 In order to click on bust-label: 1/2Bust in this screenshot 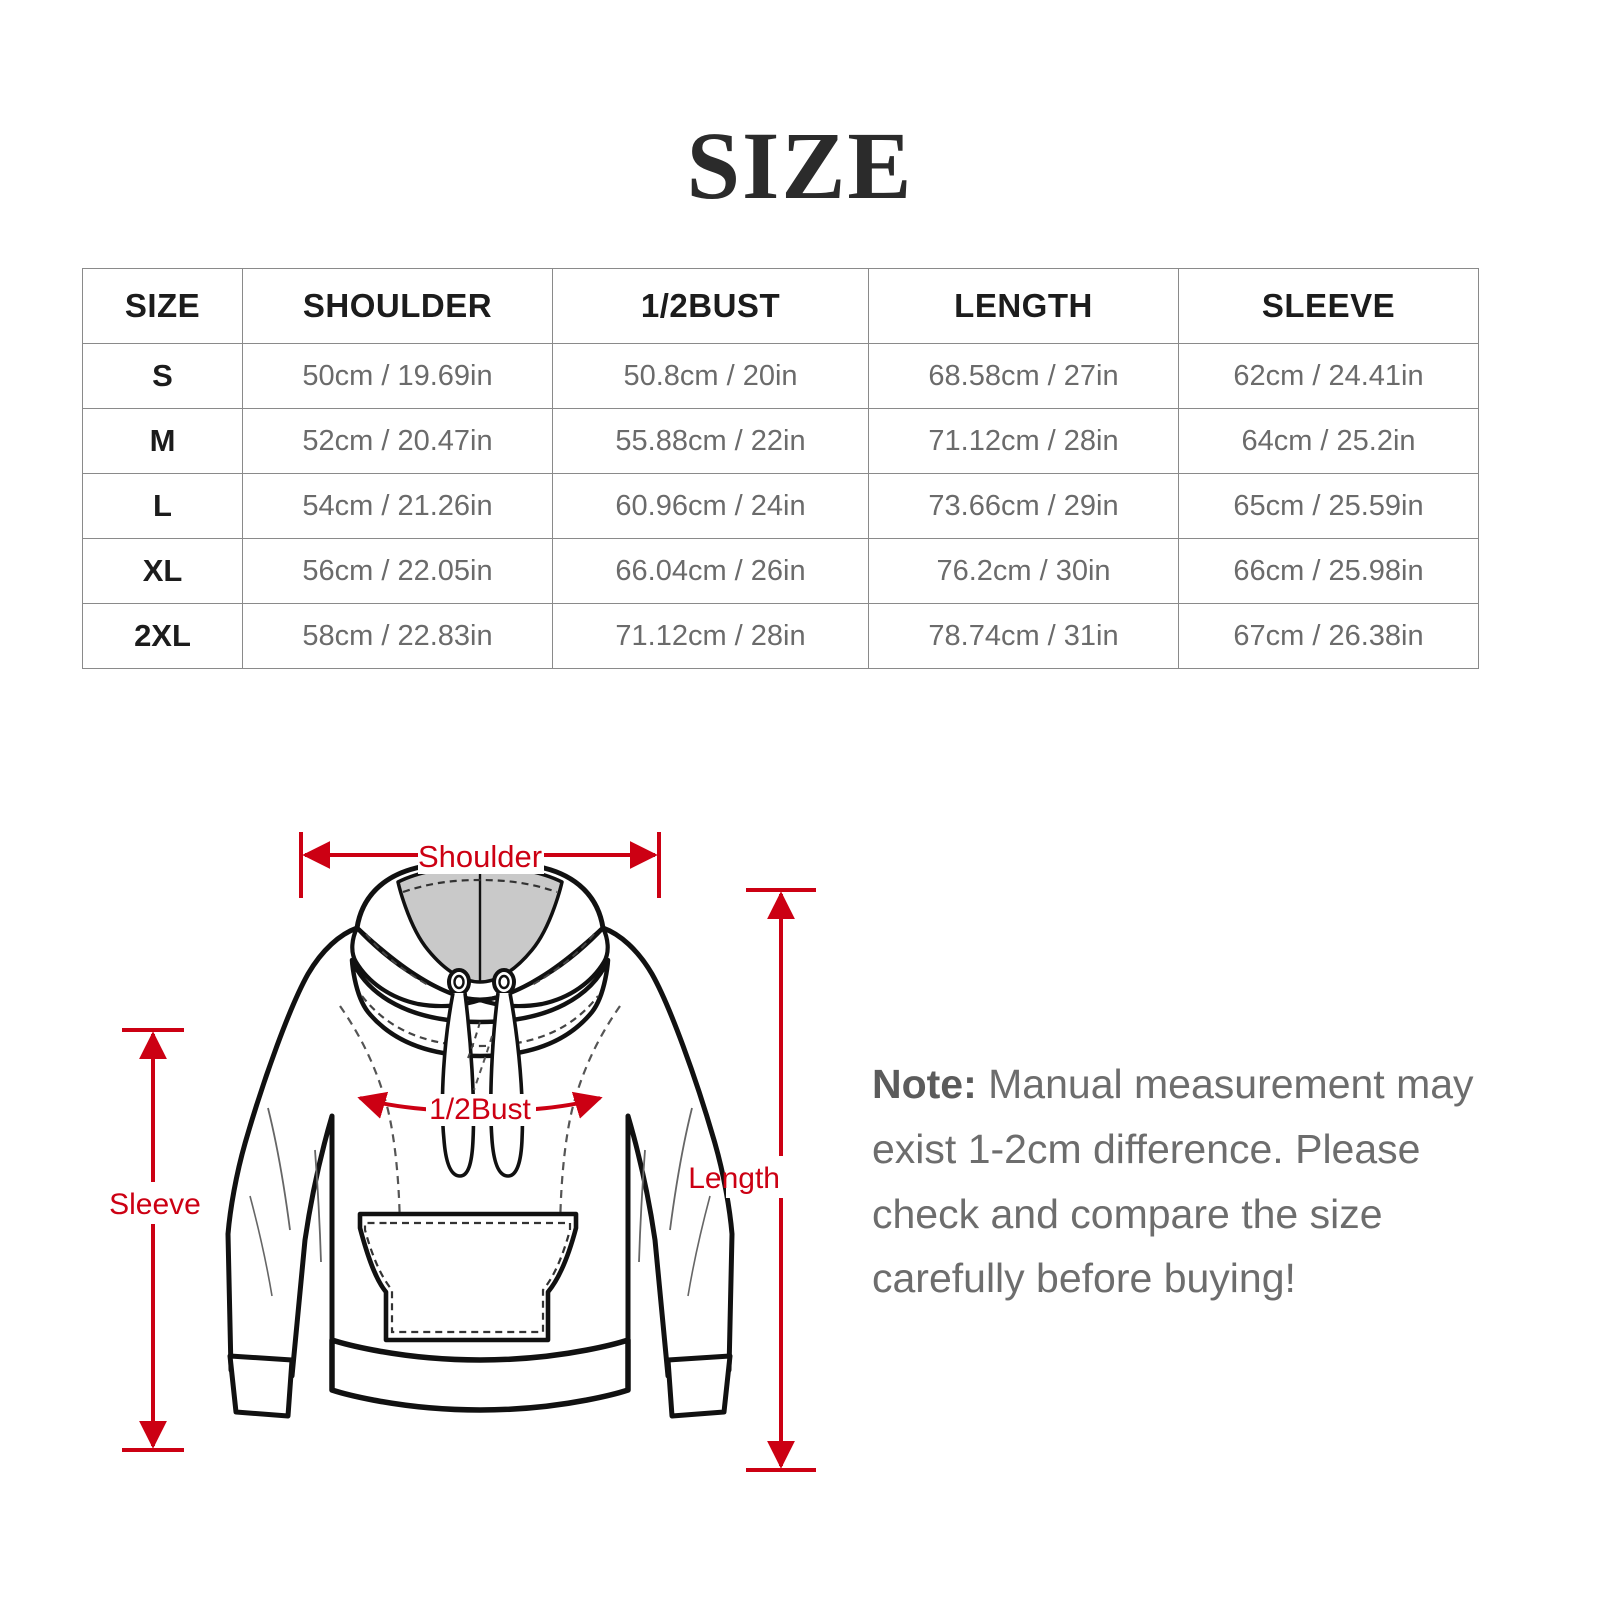, I will do `click(480, 1109)`.